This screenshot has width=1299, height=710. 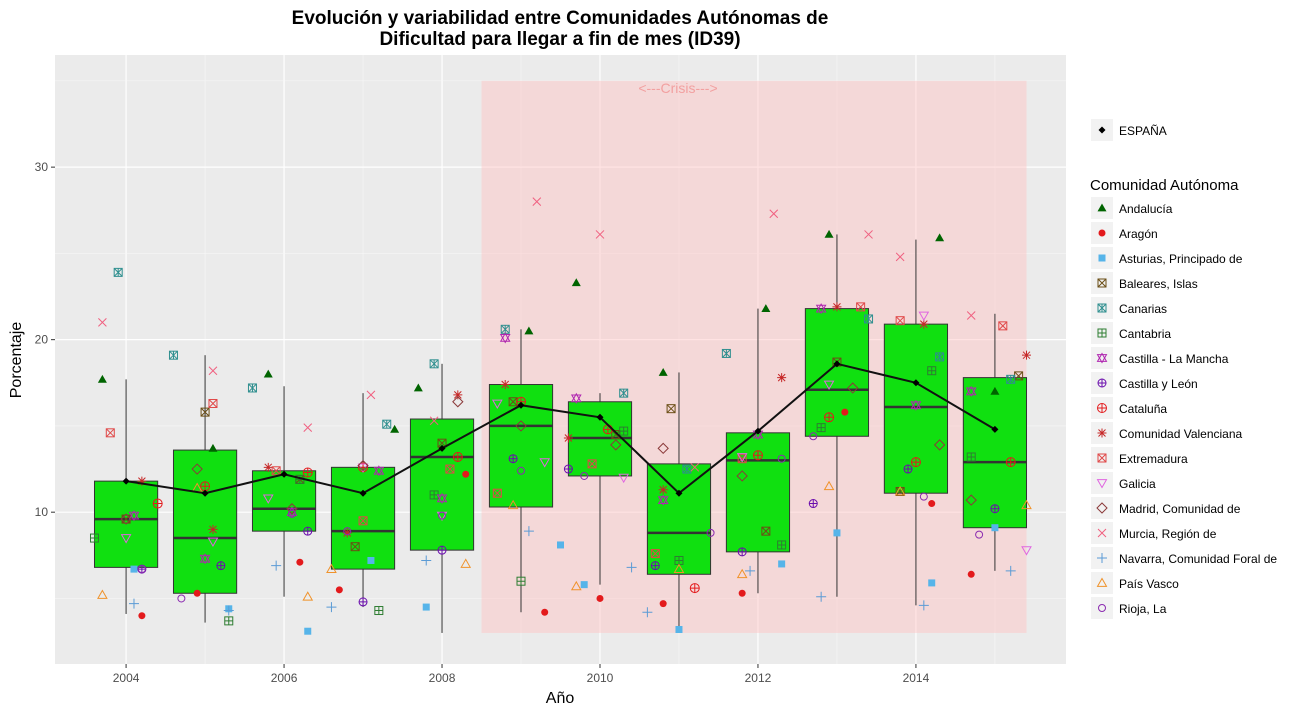 What do you see at coordinates (758, 451) in the screenshot?
I see `boxplot-2012` at bounding box center [758, 451].